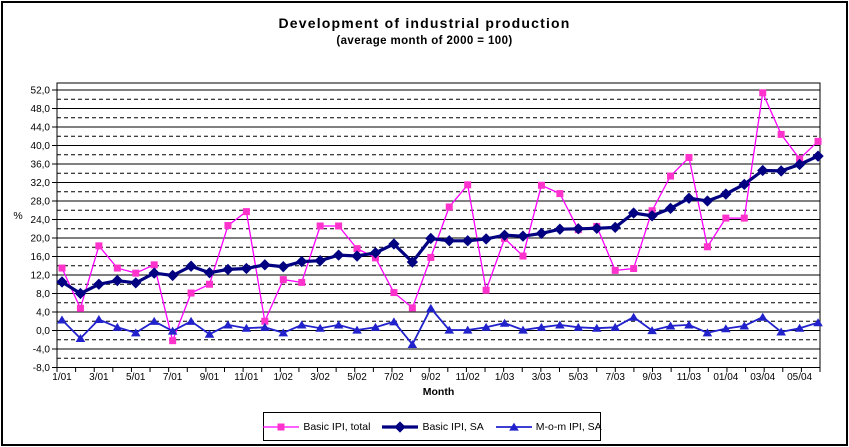  I want to click on x-tick-label: 9/02, so click(431, 377).